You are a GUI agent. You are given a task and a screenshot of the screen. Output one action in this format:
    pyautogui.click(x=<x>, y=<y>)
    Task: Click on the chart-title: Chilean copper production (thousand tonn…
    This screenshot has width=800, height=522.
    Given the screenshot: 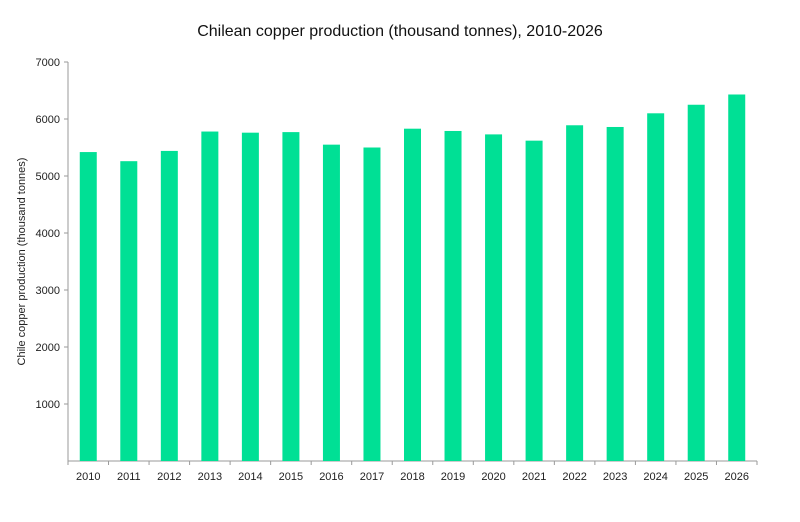 What is the action you would take?
    pyautogui.click(x=400, y=31)
    